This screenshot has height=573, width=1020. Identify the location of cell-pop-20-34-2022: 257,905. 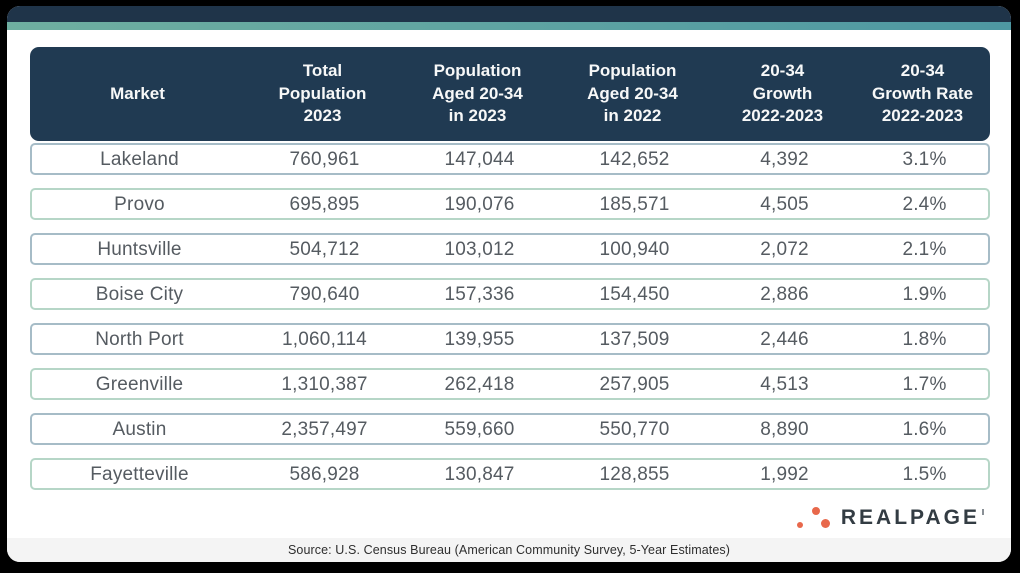
(634, 384).